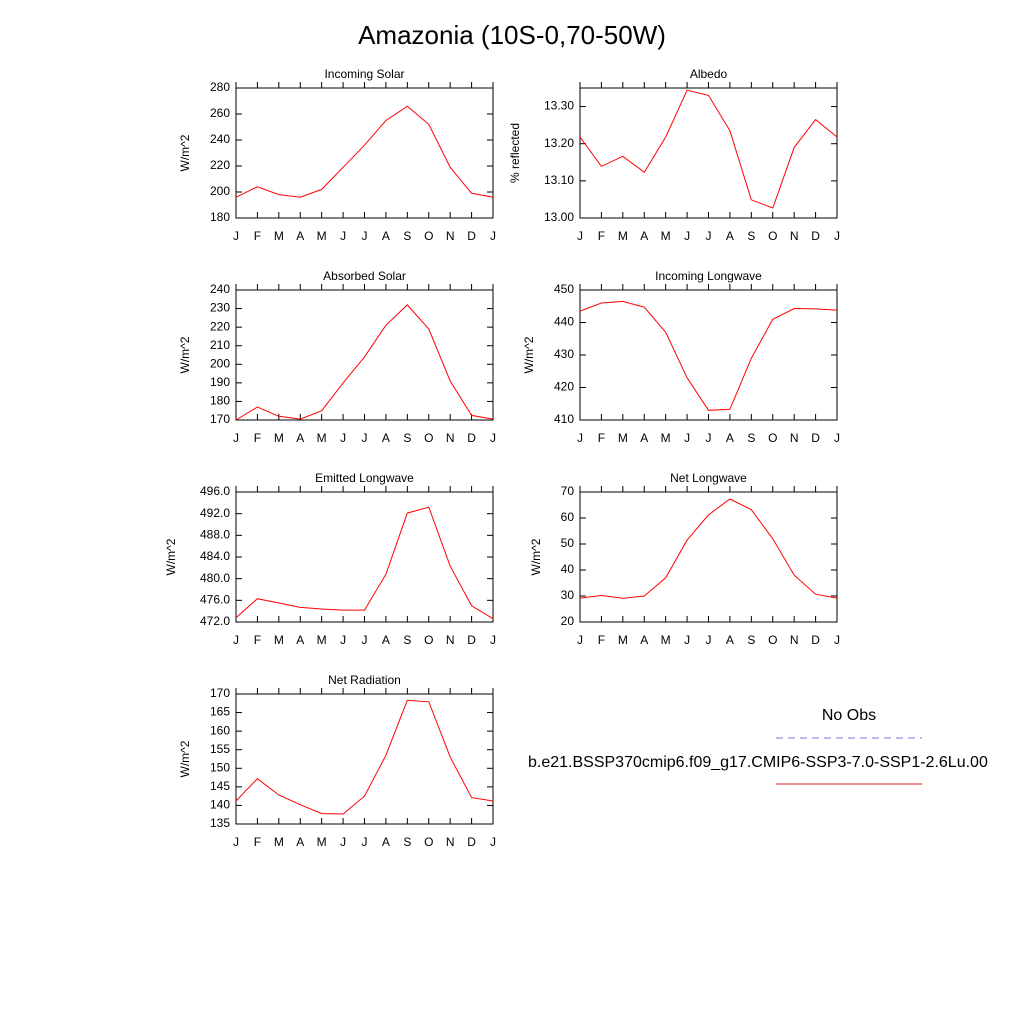  Describe the element at coordinates (849, 715) in the screenshot. I see `legend-label: No Obs` at that location.